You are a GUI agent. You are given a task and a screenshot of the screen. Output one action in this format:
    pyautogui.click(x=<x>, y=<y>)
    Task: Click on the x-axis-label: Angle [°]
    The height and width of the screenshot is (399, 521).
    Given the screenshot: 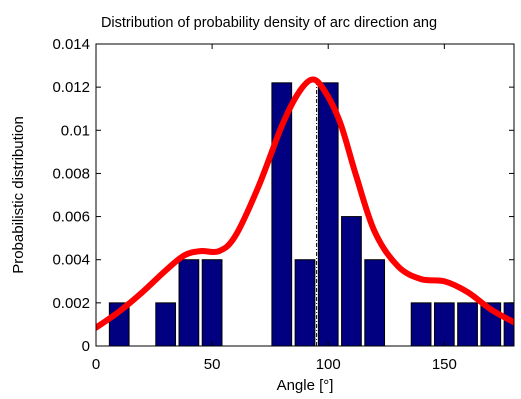 What is the action you would take?
    pyautogui.click(x=305, y=385)
    